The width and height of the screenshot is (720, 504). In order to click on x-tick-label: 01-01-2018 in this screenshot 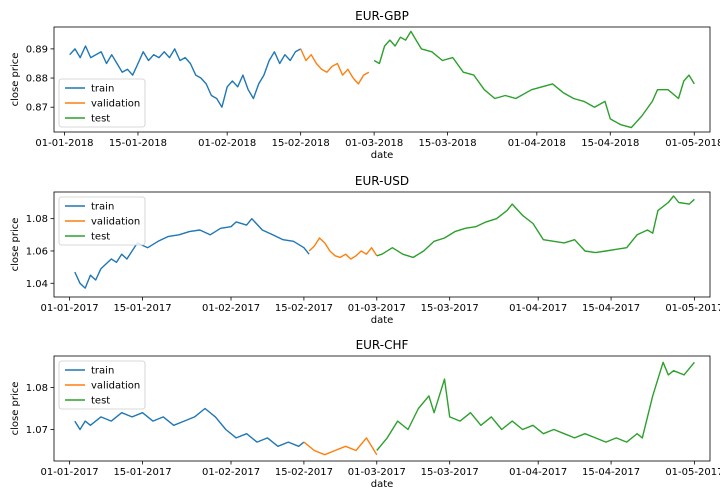, I will do `click(64, 143)`.